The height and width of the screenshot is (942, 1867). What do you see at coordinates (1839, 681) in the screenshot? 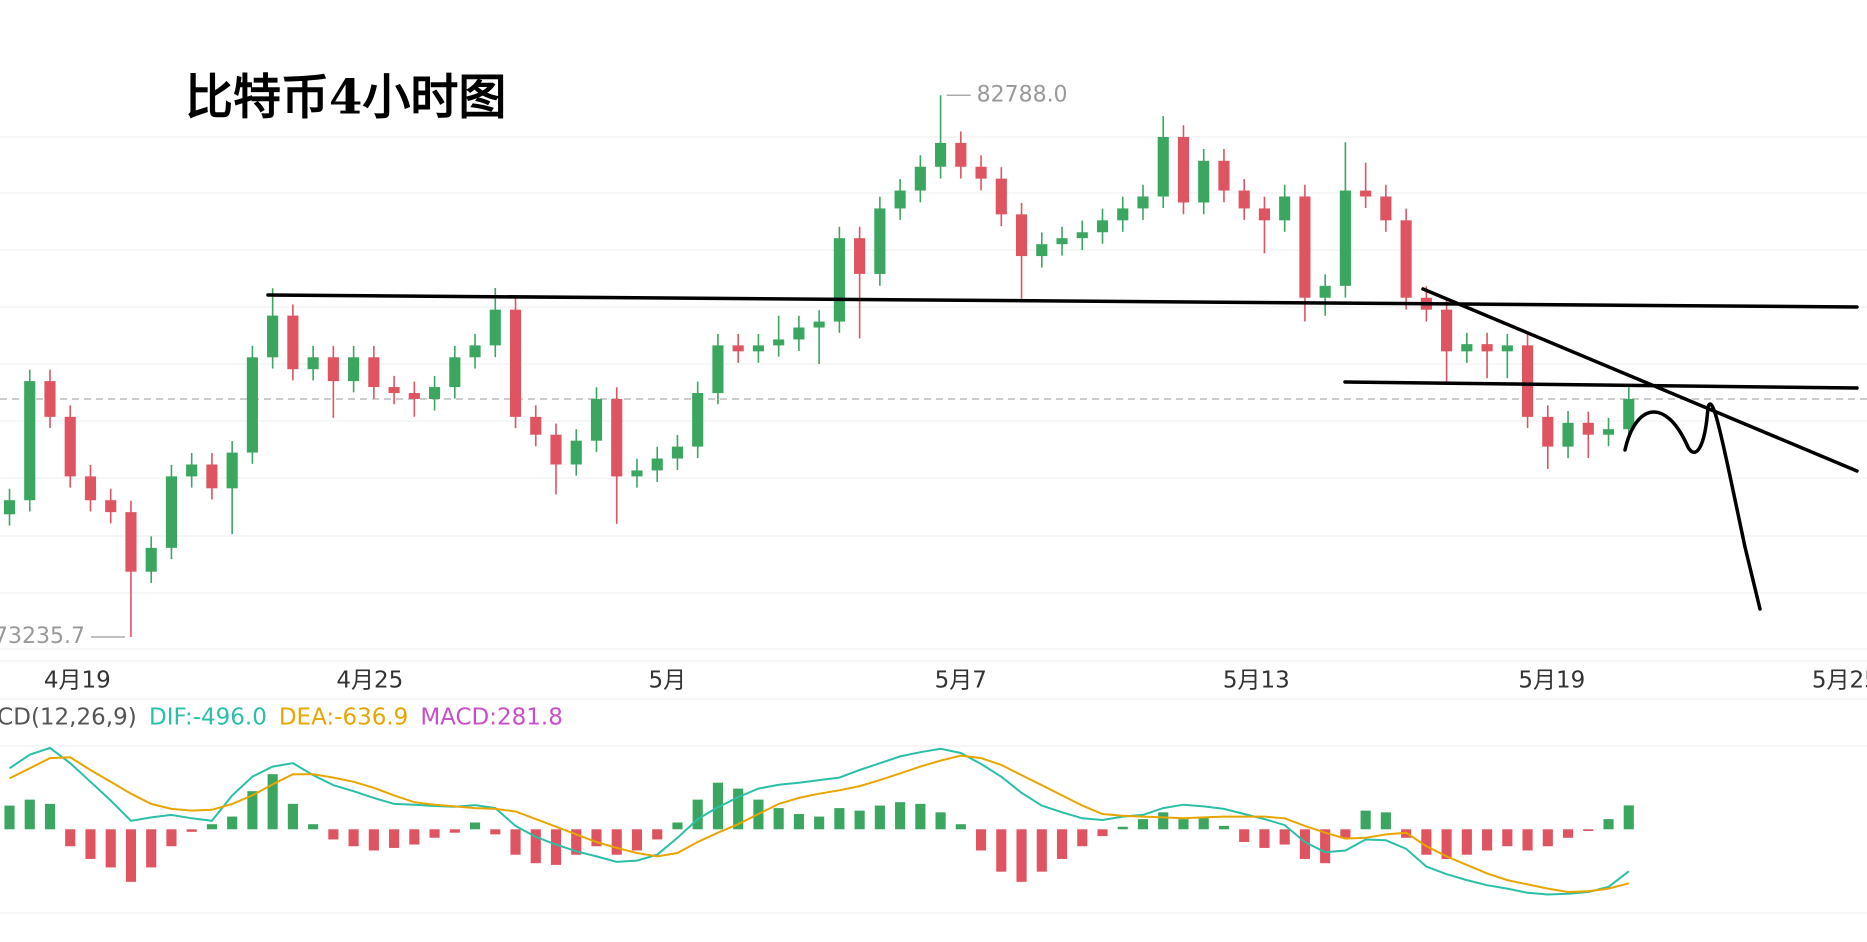
I see `x-tick-label: 5月25` at bounding box center [1839, 681].